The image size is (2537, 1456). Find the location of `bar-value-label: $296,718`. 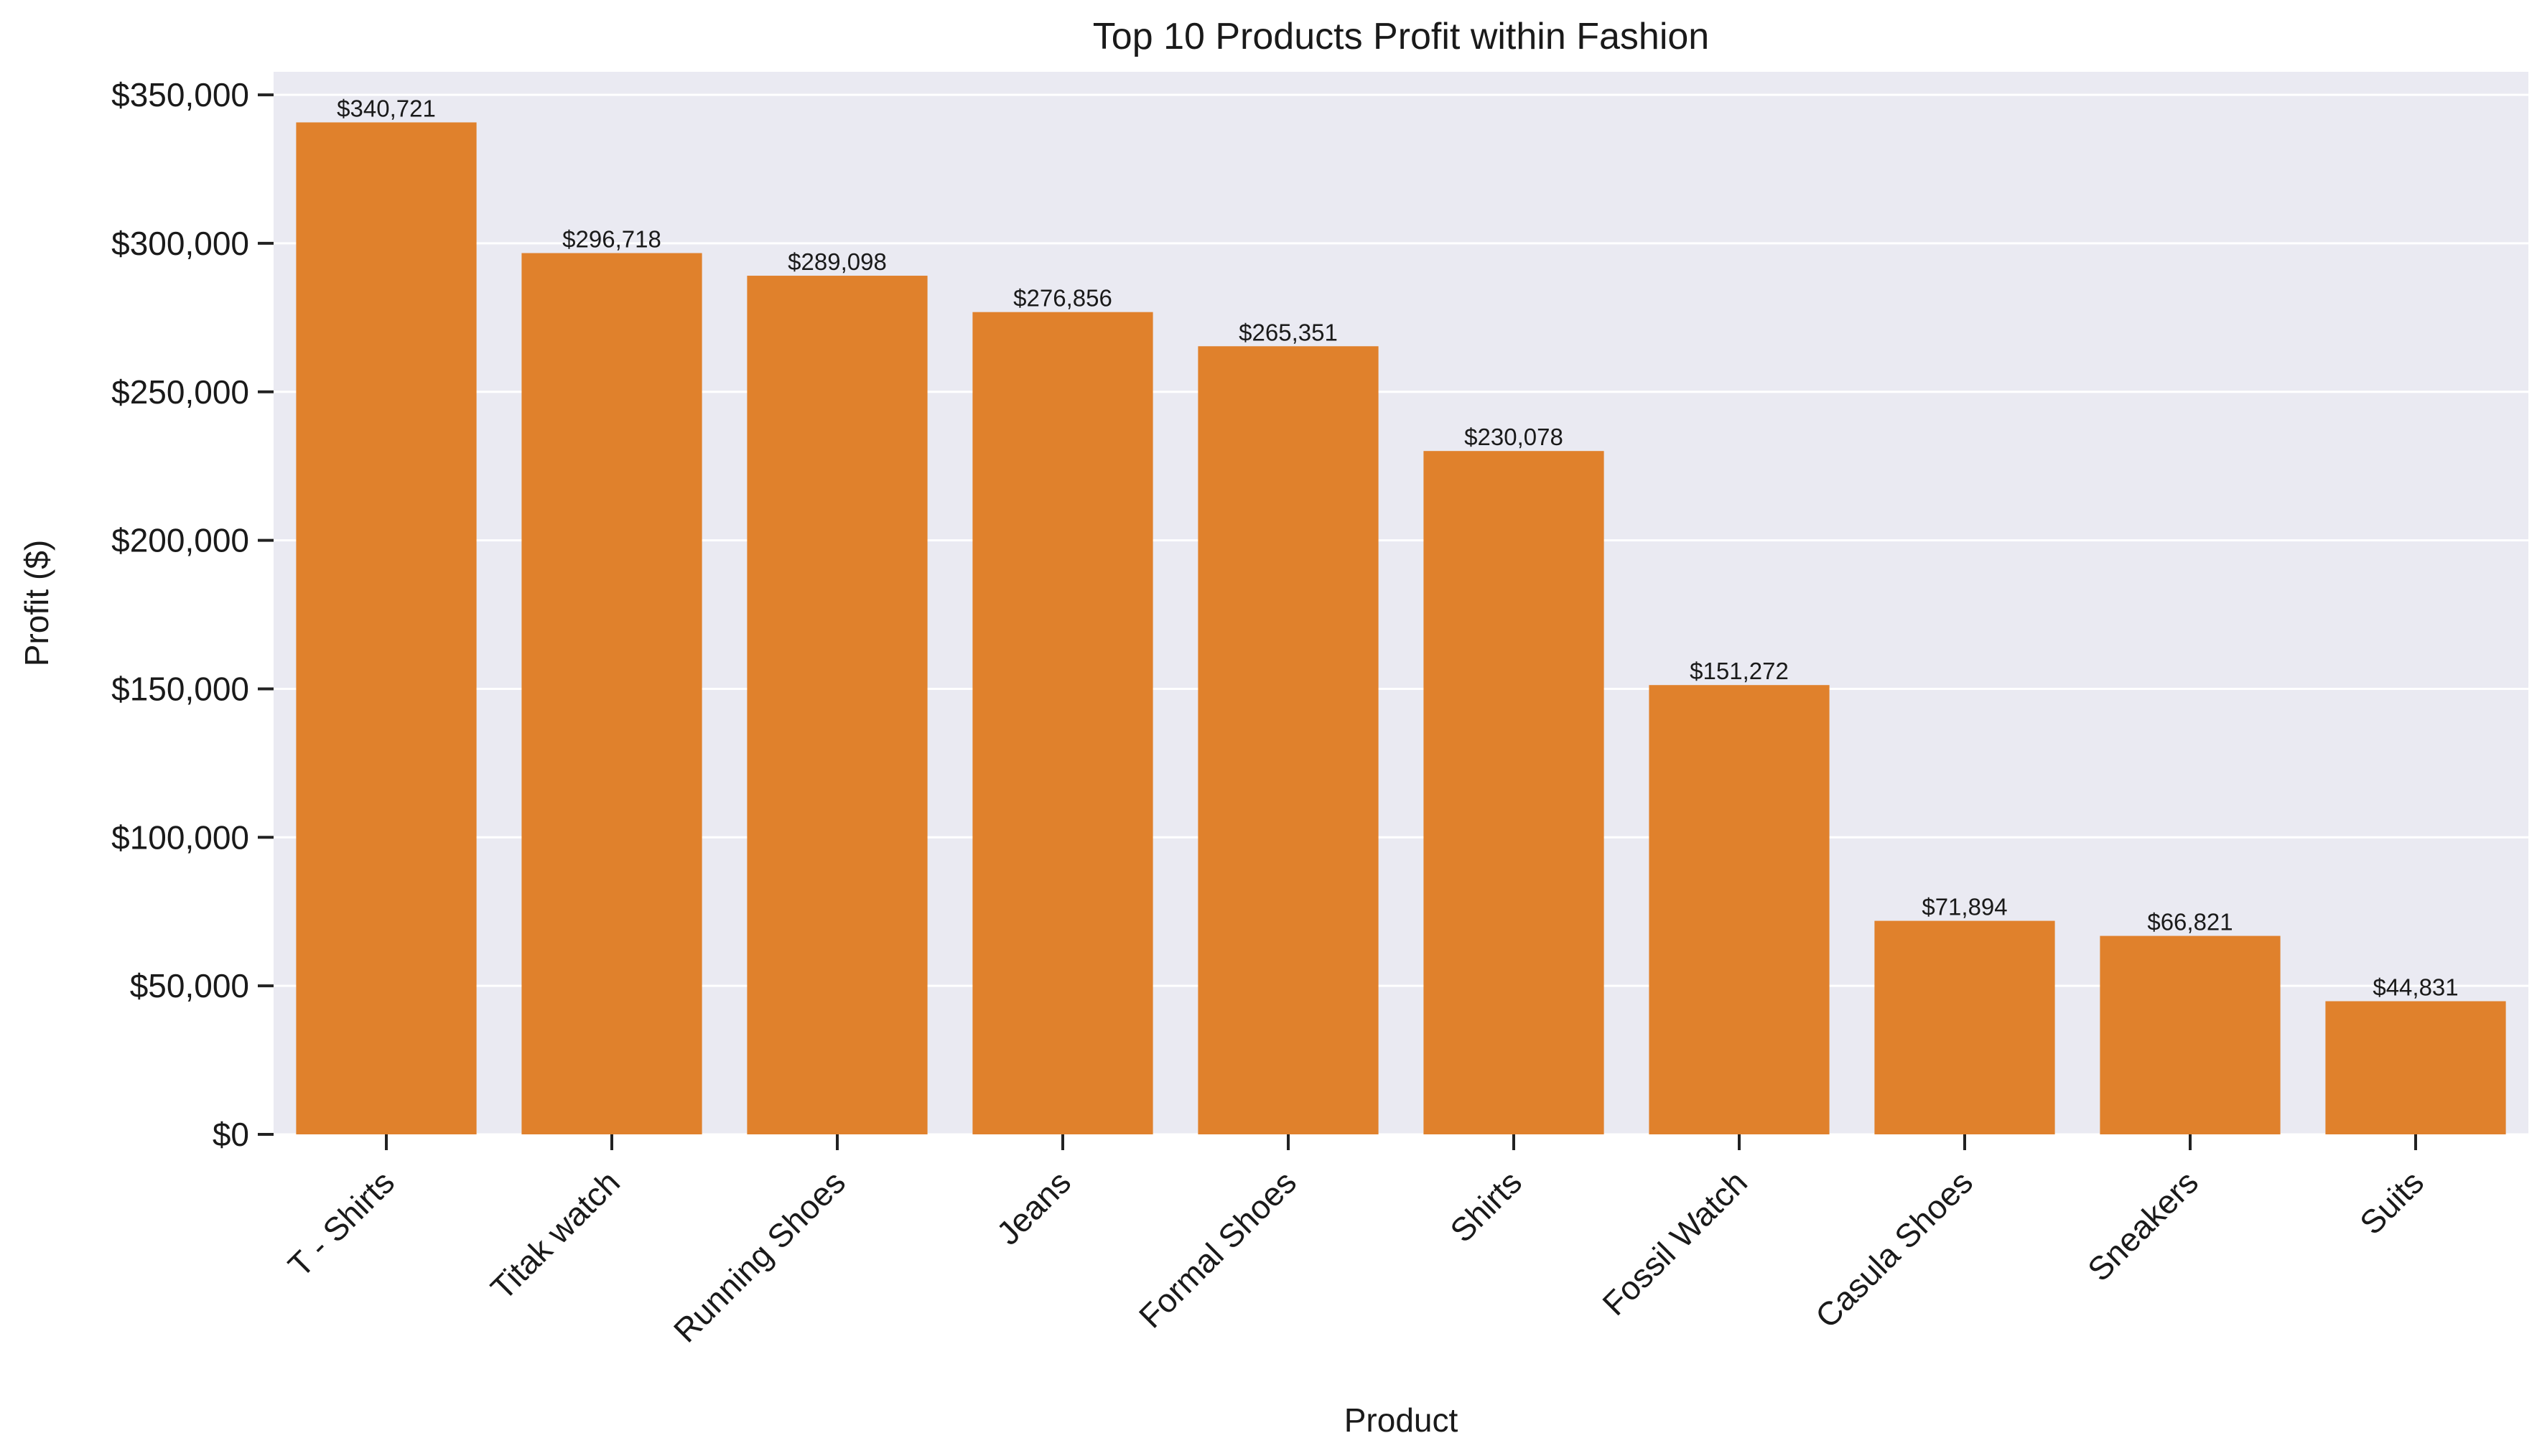

bar-value-label: $296,718 is located at coordinates (611, 239).